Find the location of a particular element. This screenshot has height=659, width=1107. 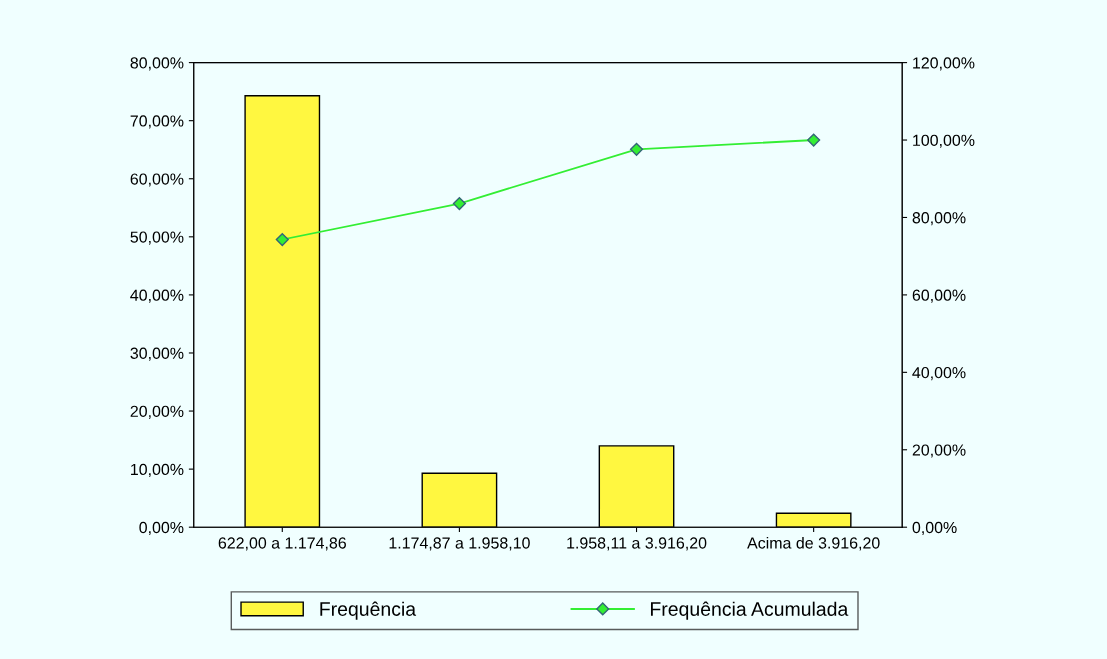

y-tick-label: 60,00% is located at coordinates (157, 180).